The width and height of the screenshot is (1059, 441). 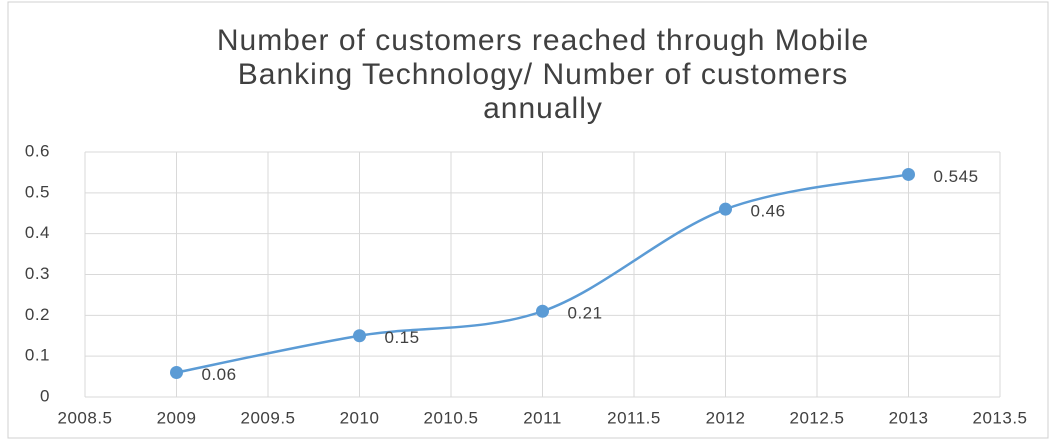 I want to click on x-tick-label: 2011.5, so click(x=634, y=417).